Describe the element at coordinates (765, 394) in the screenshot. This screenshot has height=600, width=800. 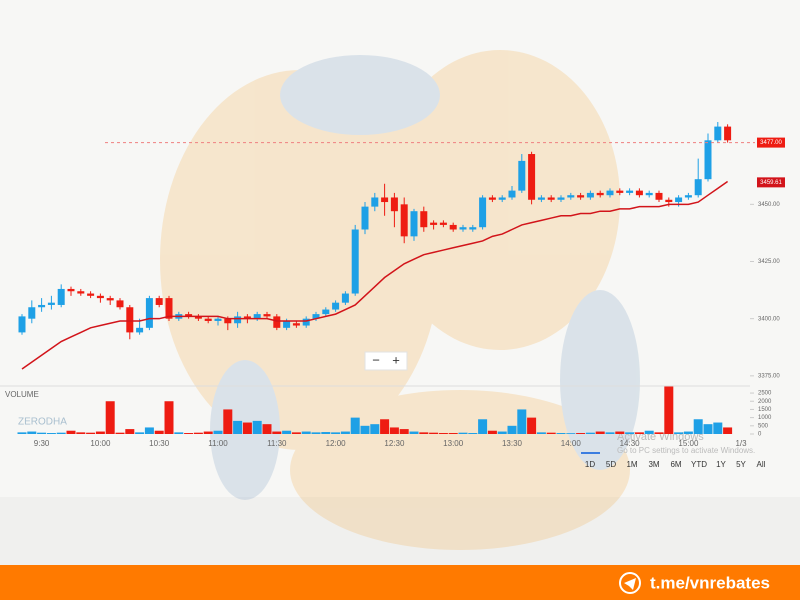
I see `volume-tick-label: 2500` at that location.